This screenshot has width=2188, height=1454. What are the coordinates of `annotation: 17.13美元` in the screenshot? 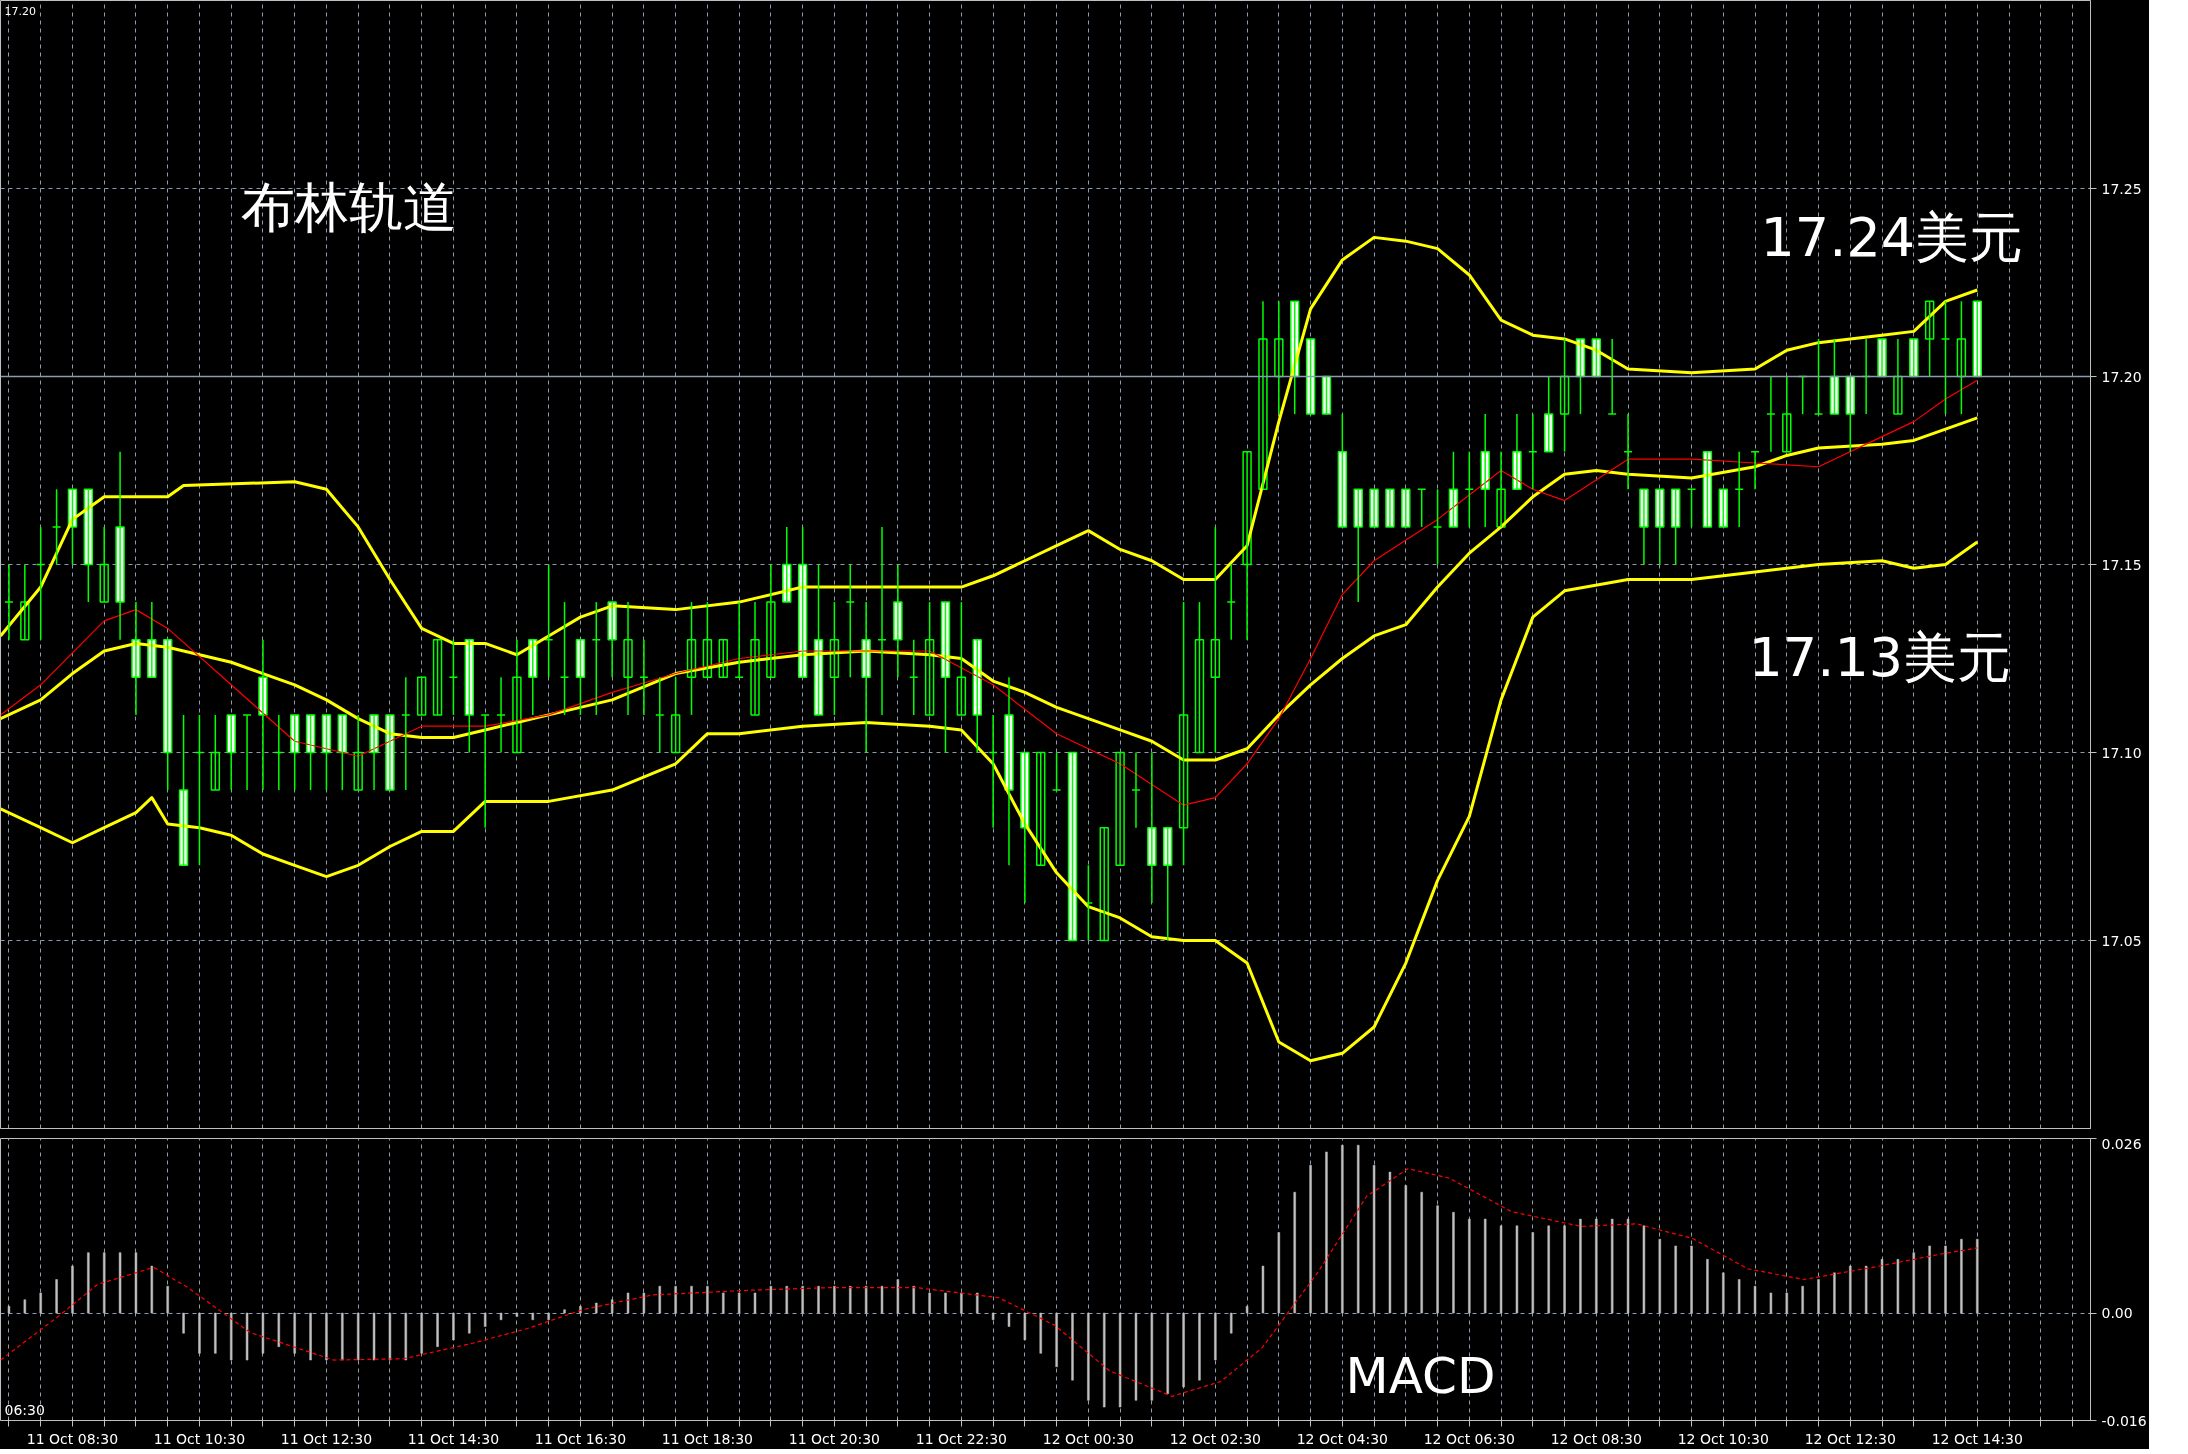 It's located at (1880, 657).